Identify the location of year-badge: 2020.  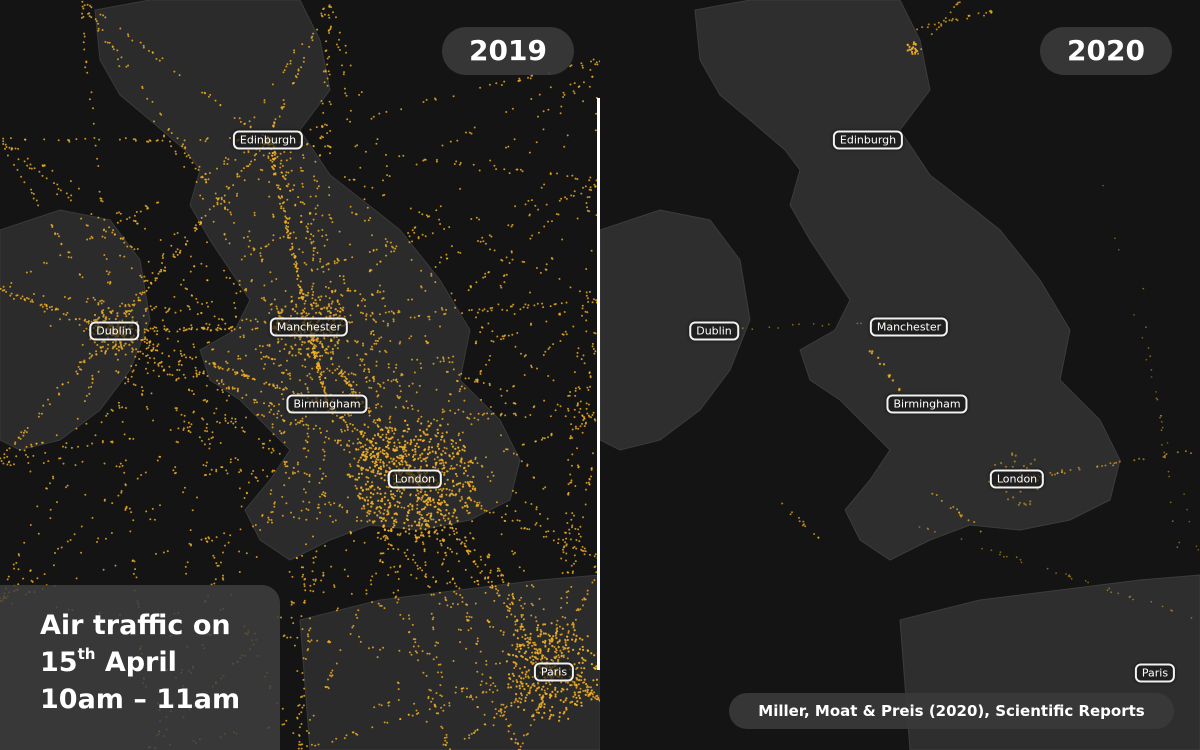
(1106, 51).